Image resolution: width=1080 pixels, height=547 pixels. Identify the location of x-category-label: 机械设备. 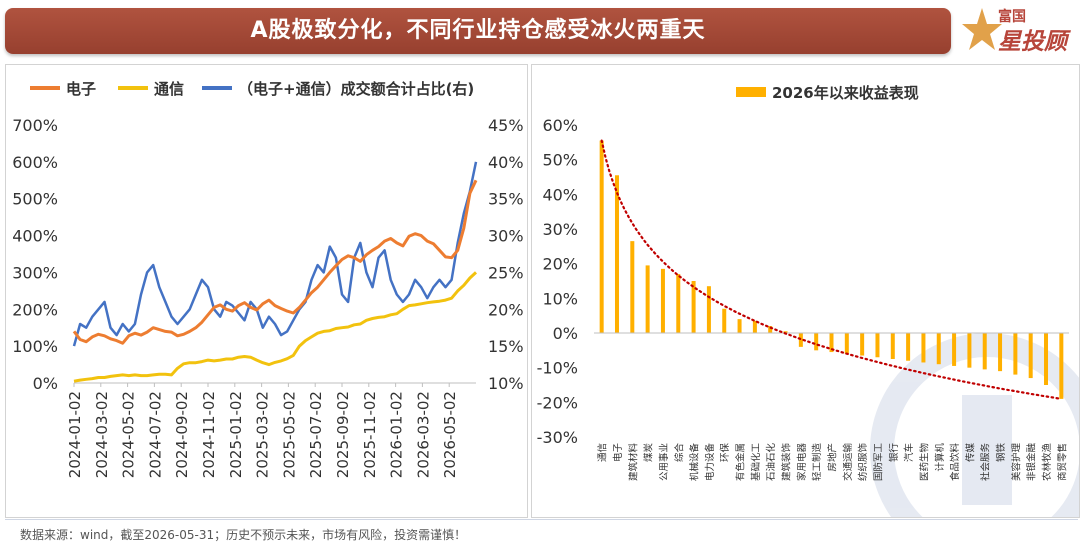
(695, 462).